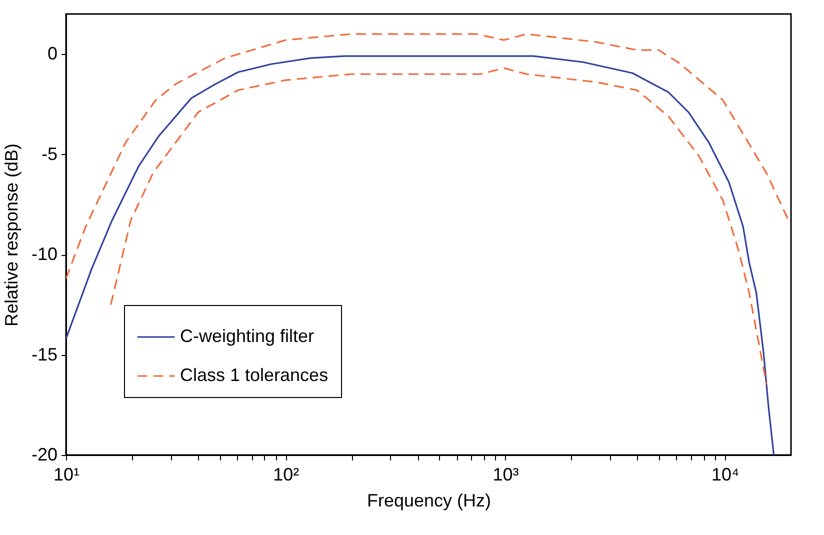  Describe the element at coordinates (505, 474) in the screenshot. I see `x-tick-label: 10³` at that location.